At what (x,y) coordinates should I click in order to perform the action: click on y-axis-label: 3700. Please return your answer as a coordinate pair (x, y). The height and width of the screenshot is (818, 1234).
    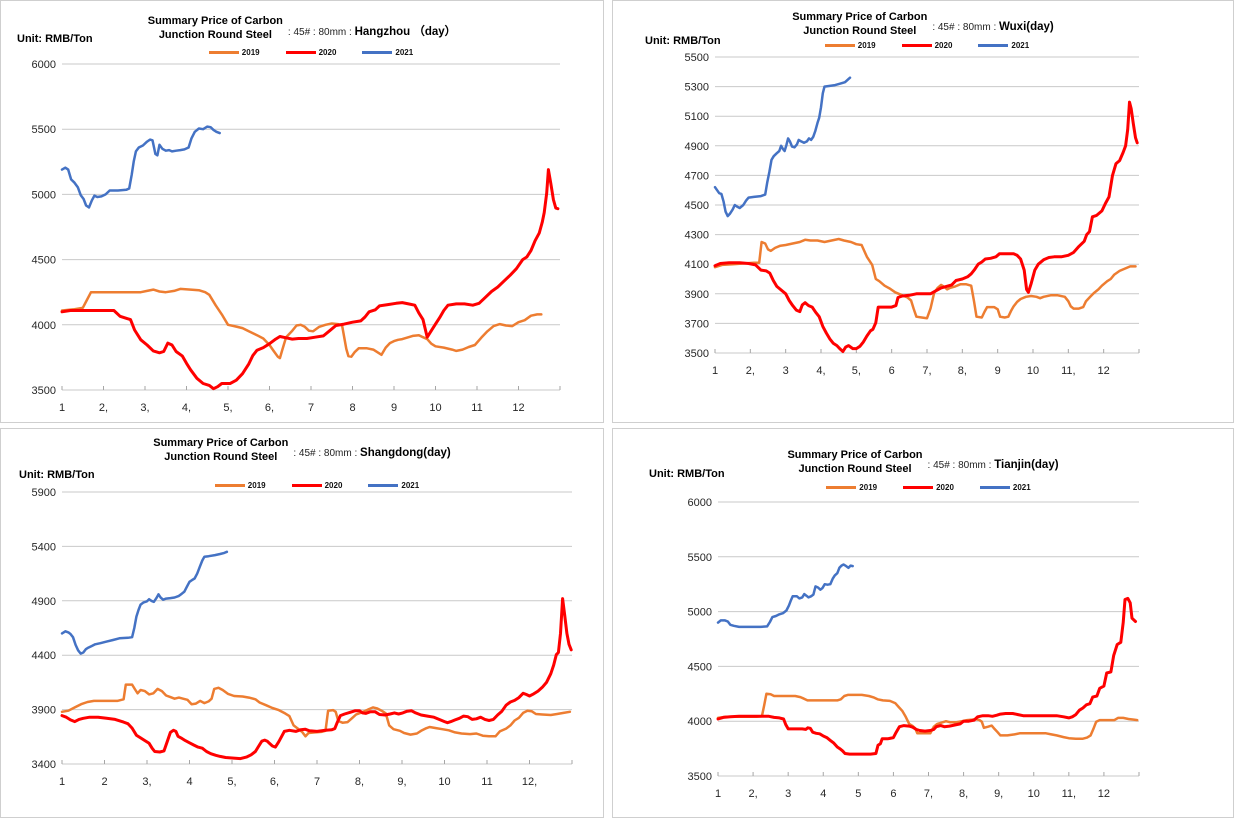
    Looking at the image, I should click on (697, 324).